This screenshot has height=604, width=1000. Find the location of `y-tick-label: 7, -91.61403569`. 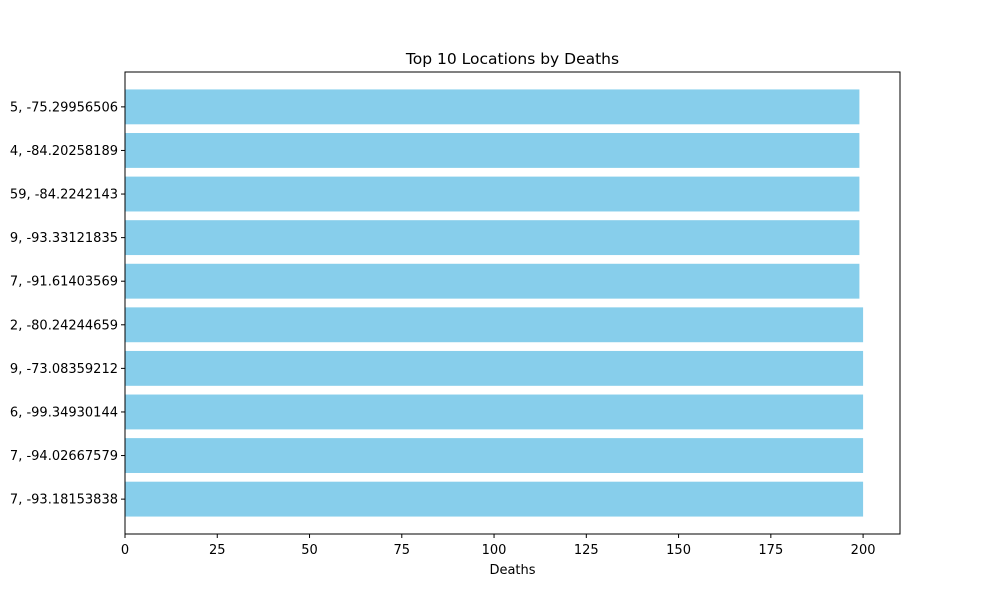

y-tick-label: 7, -91.61403569 is located at coordinates (64, 282).